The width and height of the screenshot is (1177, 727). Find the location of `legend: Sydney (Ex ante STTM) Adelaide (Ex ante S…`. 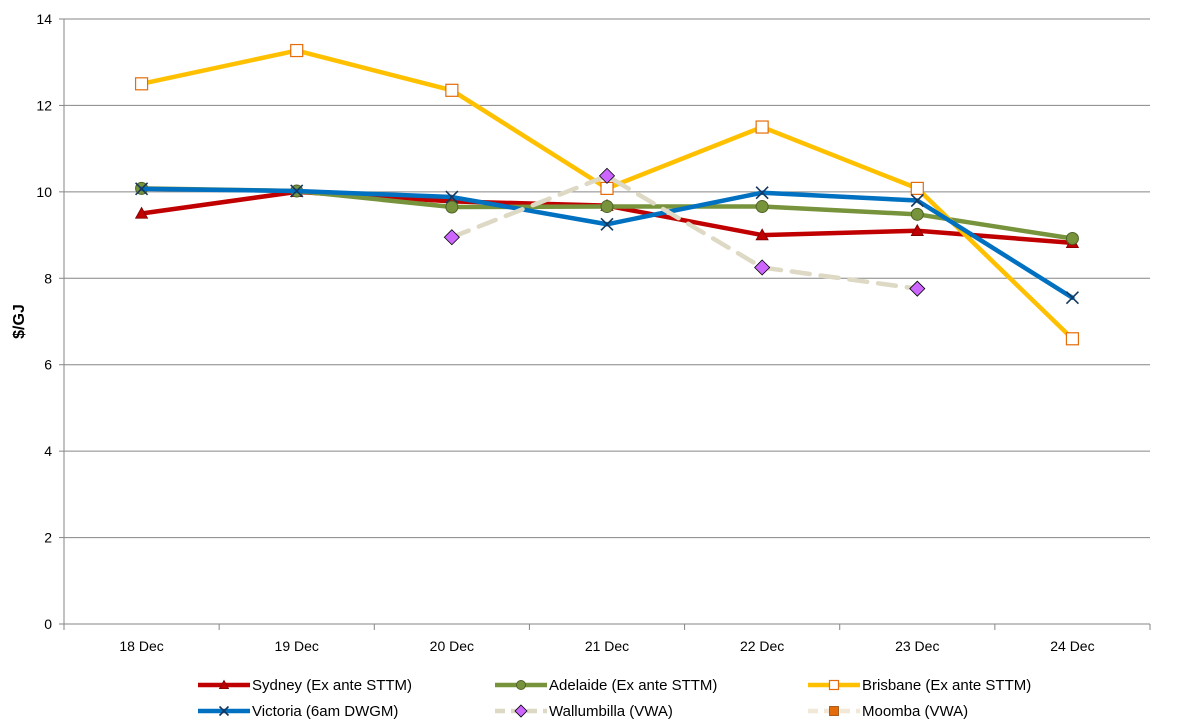

legend: Sydney (Ex ante STTM) Adelaide (Ex ante S… is located at coordinates (614, 698).